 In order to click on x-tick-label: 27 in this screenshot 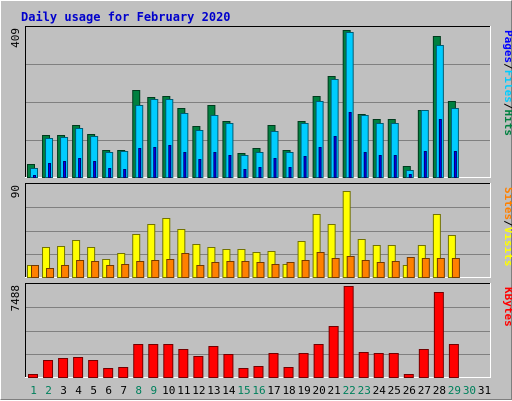, I will do `click(424, 390)`.